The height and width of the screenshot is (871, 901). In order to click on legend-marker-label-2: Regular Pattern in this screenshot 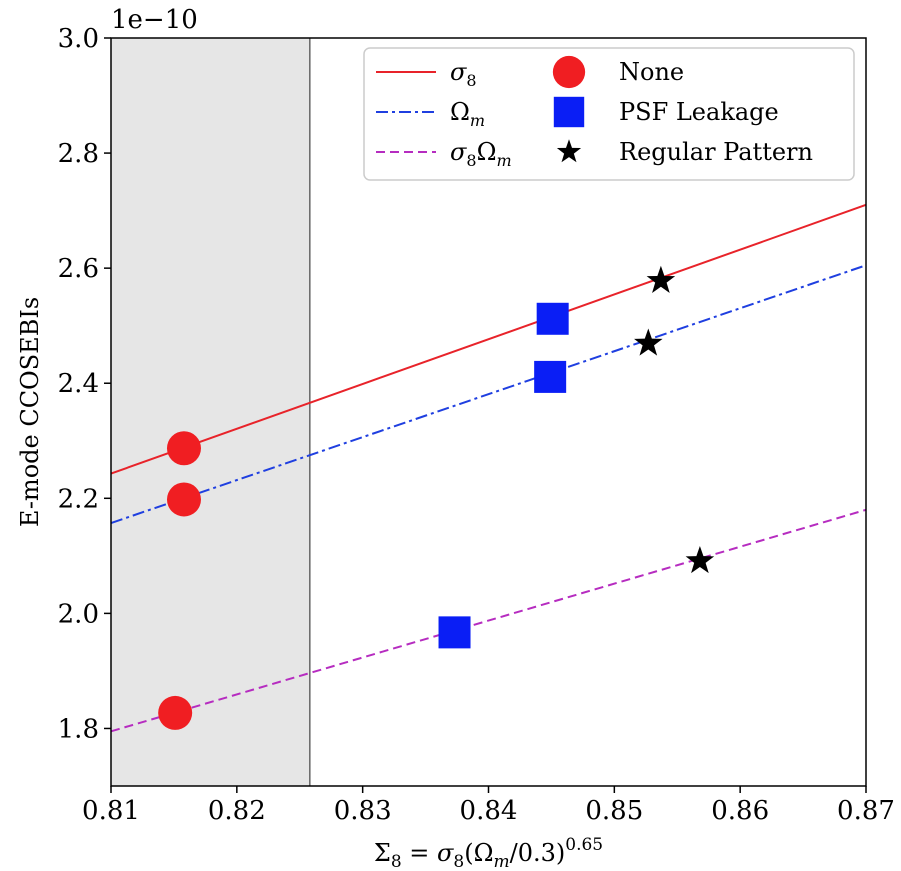, I will do `click(716, 152)`.